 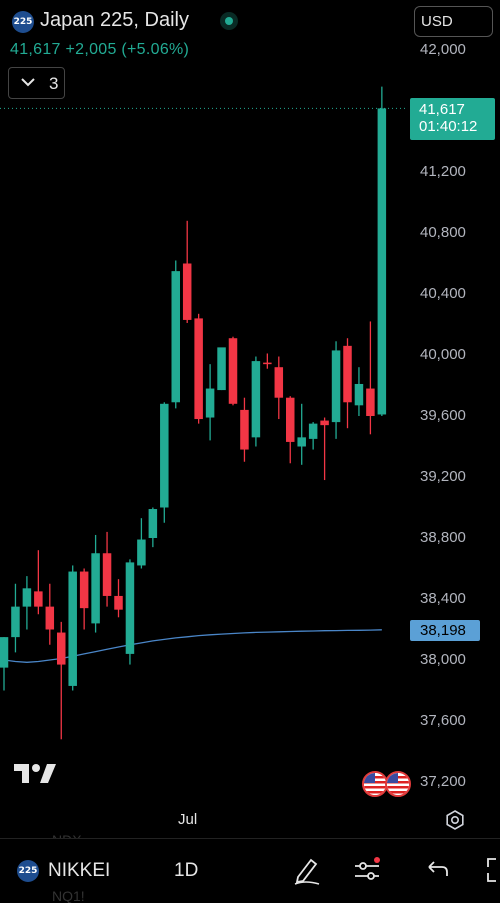 What do you see at coordinates (229, 21) in the screenshot?
I see `market-open-indicator` at bounding box center [229, 21].